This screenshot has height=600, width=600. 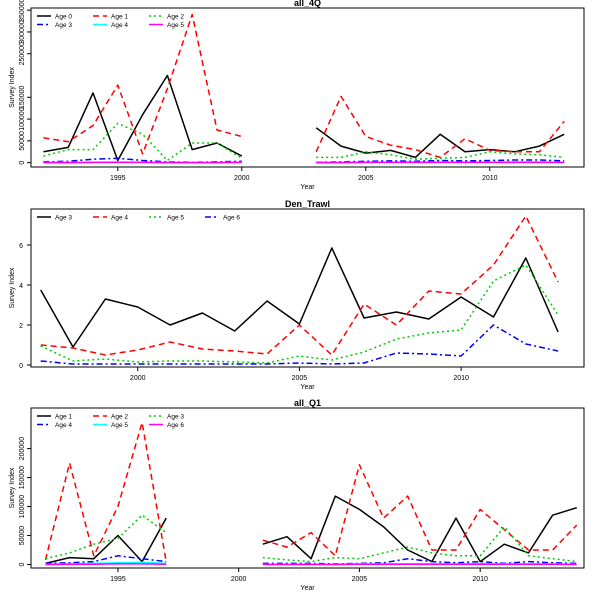 What do you see at coordinates (22, 53) in the screenshot?
I see `y-tick-label: 250000` at bounding box center [22, 53].